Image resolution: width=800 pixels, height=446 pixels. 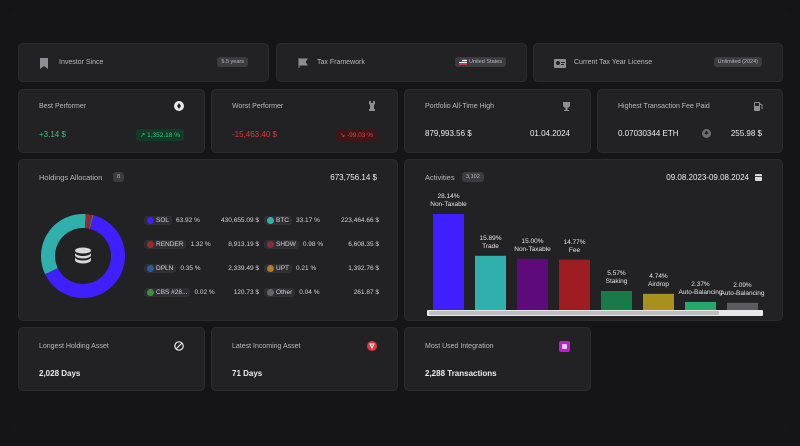 What do you see at coordinates (201, 292) in the screenshot?
I see `holding-row: CBS #28... 0.02 % 120.73 $` at bounding box center [201, 292].